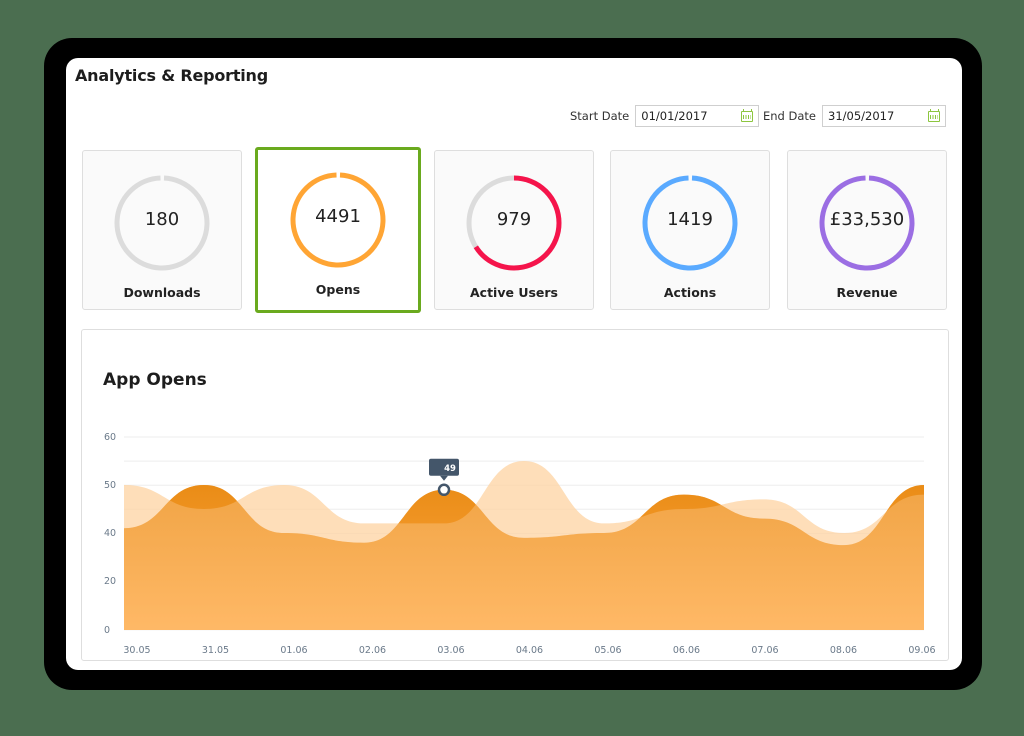 Image resolution: width=1024 pixels, height=736 pixels. I want to click on kpi-label: Opens, so click(338, 289).